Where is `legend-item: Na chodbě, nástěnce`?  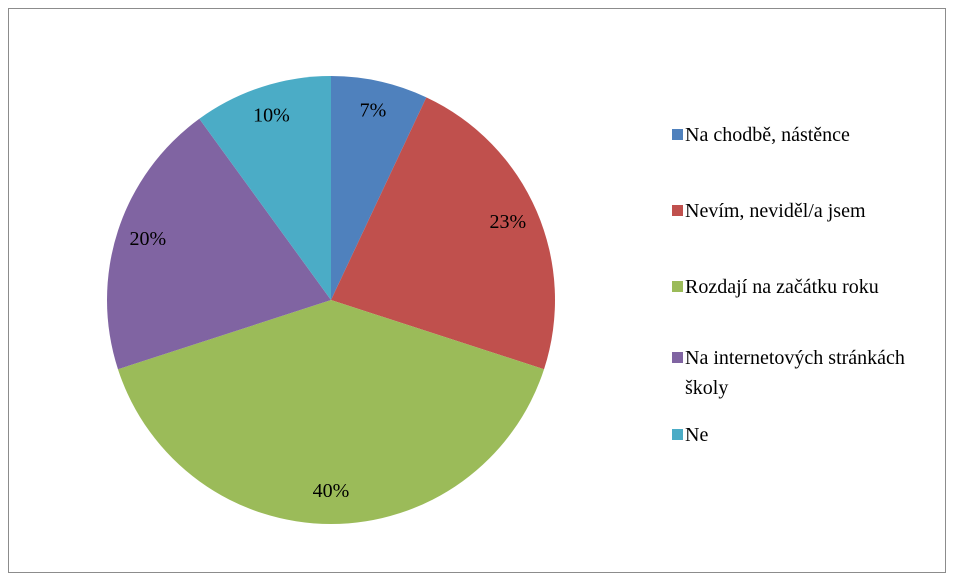
legend-item: Na chodbě, nástěnce is located at coordinates (807, 135).